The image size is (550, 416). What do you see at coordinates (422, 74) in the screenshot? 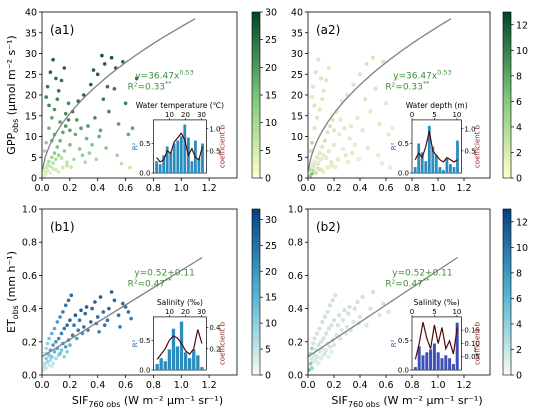
I see `equation-text: y=36.47x0.53` at bounding box center [422, 74].